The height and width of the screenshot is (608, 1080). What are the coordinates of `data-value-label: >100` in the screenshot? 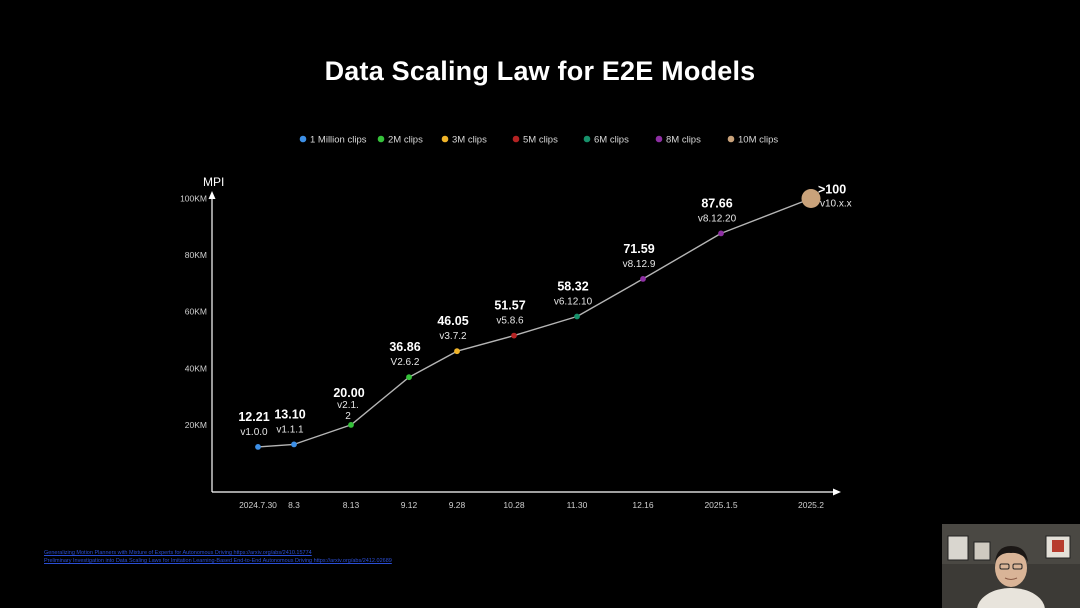 It's located at (832, 190).